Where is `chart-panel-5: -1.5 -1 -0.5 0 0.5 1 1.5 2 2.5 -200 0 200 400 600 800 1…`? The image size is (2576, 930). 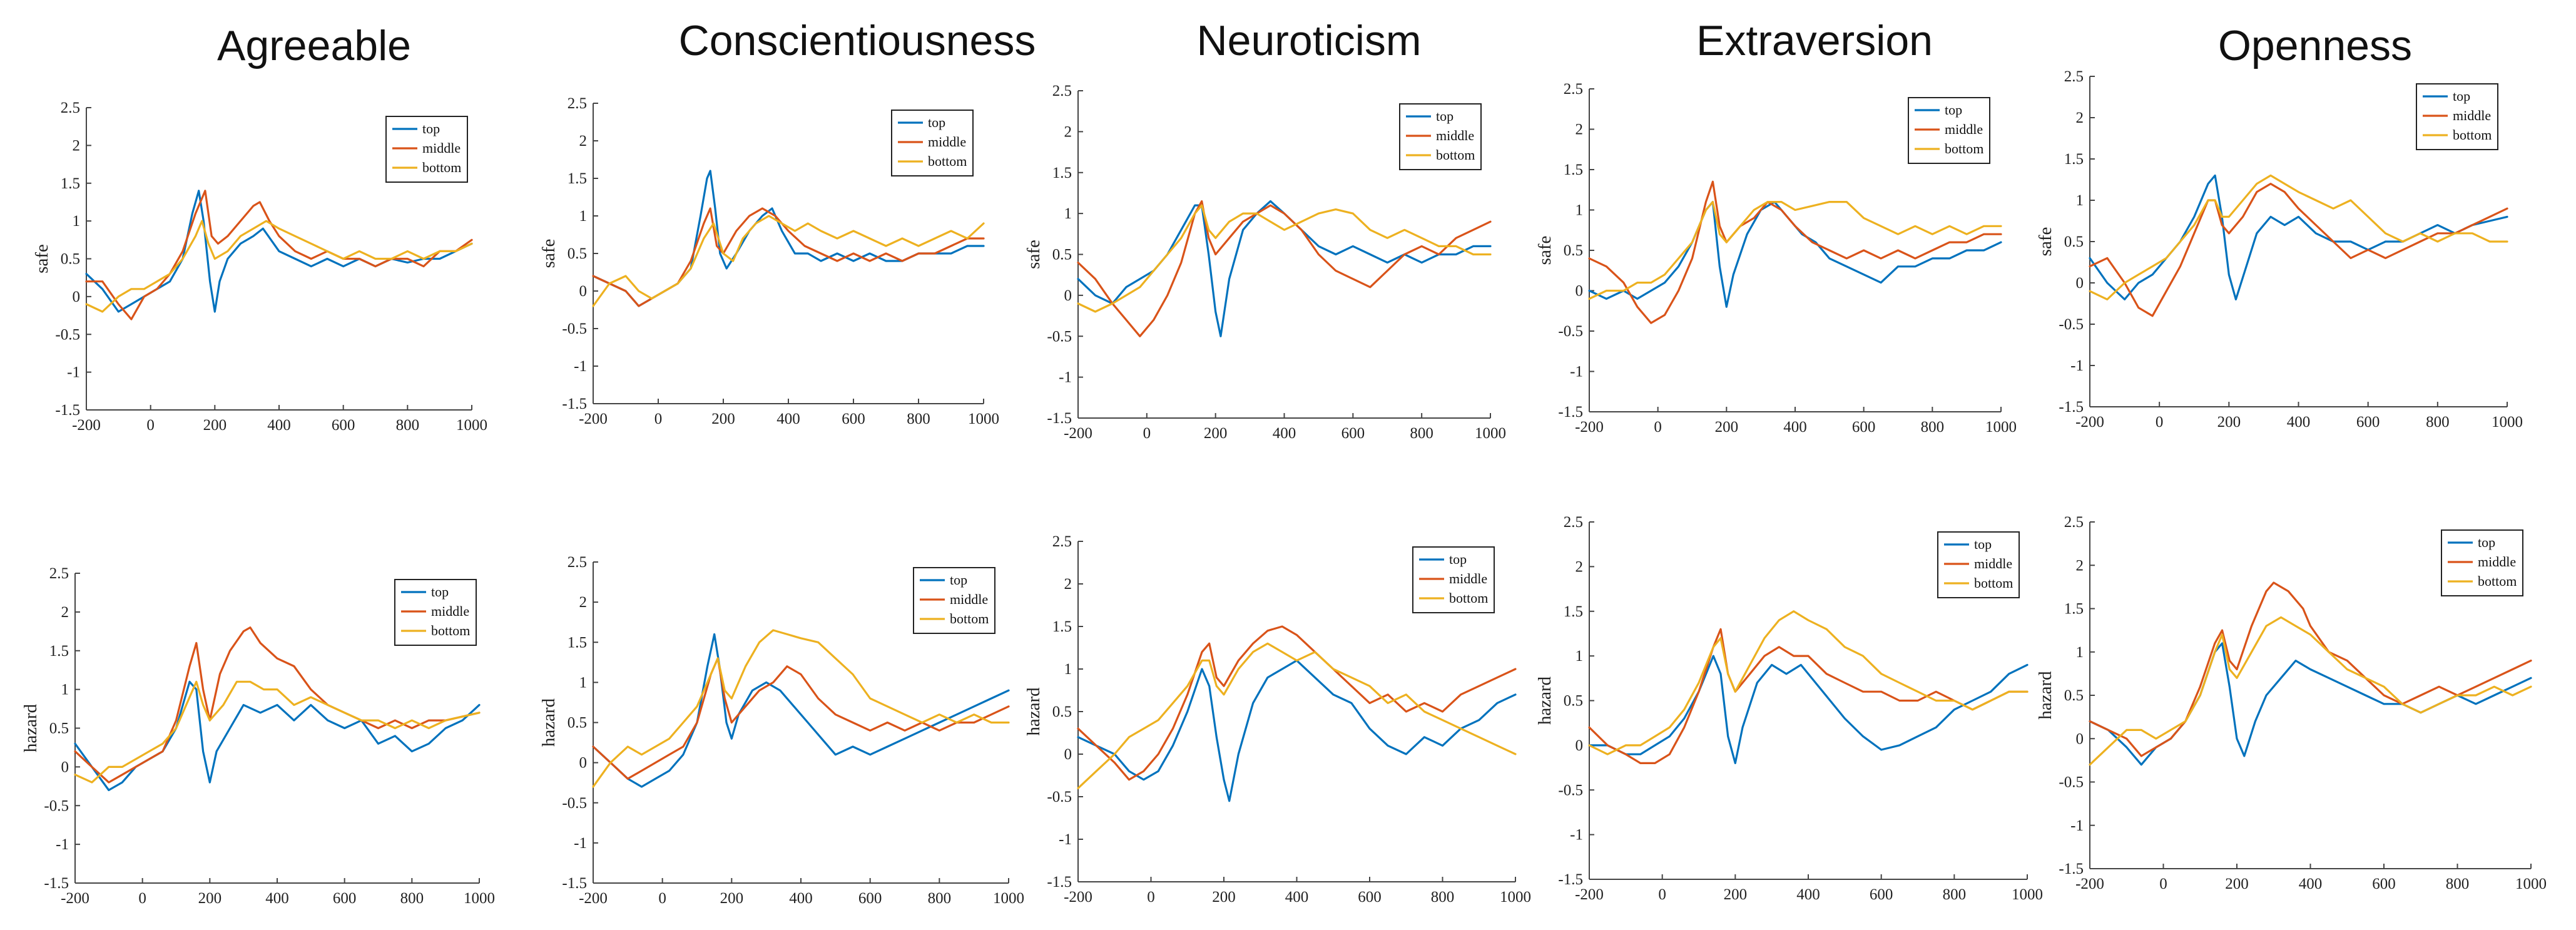
chart-panel-5: -1.5 -1 -0.5 0 0.5 1 1.5 2 2.5 -200 0 200 400 600 800 1… is located at coordinates (1278, 719).